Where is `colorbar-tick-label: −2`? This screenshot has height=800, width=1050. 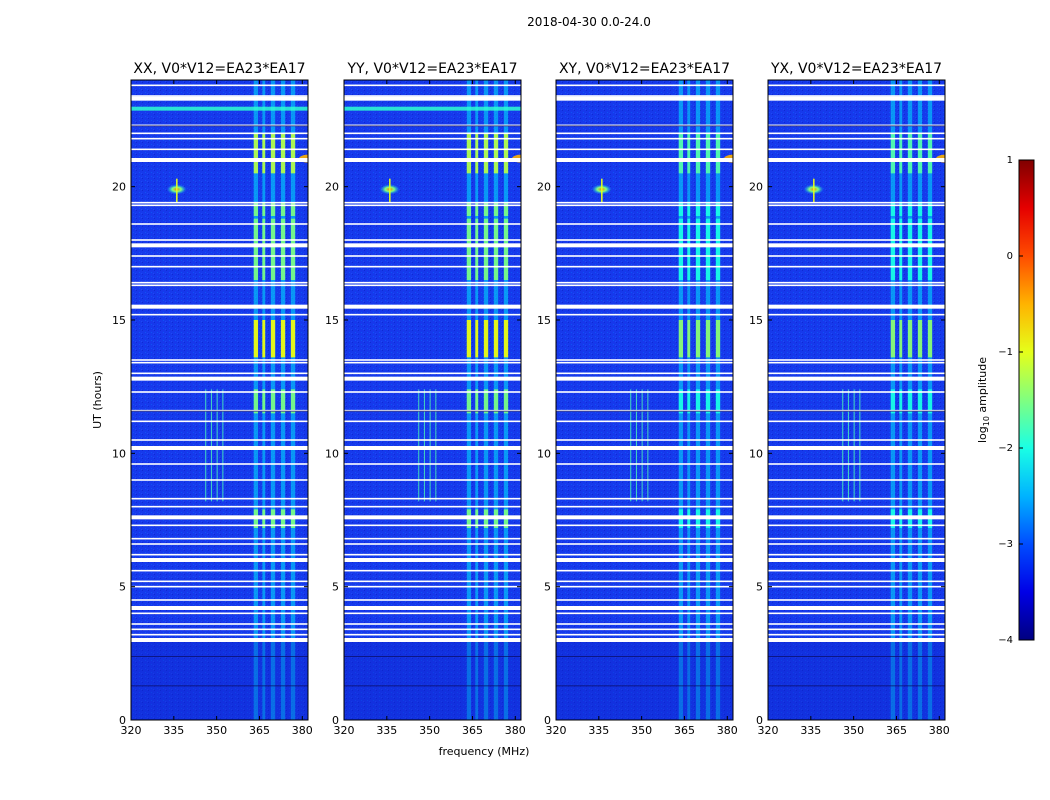
colorbar-tick-label: −2 is located at coordinates (1005, 448).